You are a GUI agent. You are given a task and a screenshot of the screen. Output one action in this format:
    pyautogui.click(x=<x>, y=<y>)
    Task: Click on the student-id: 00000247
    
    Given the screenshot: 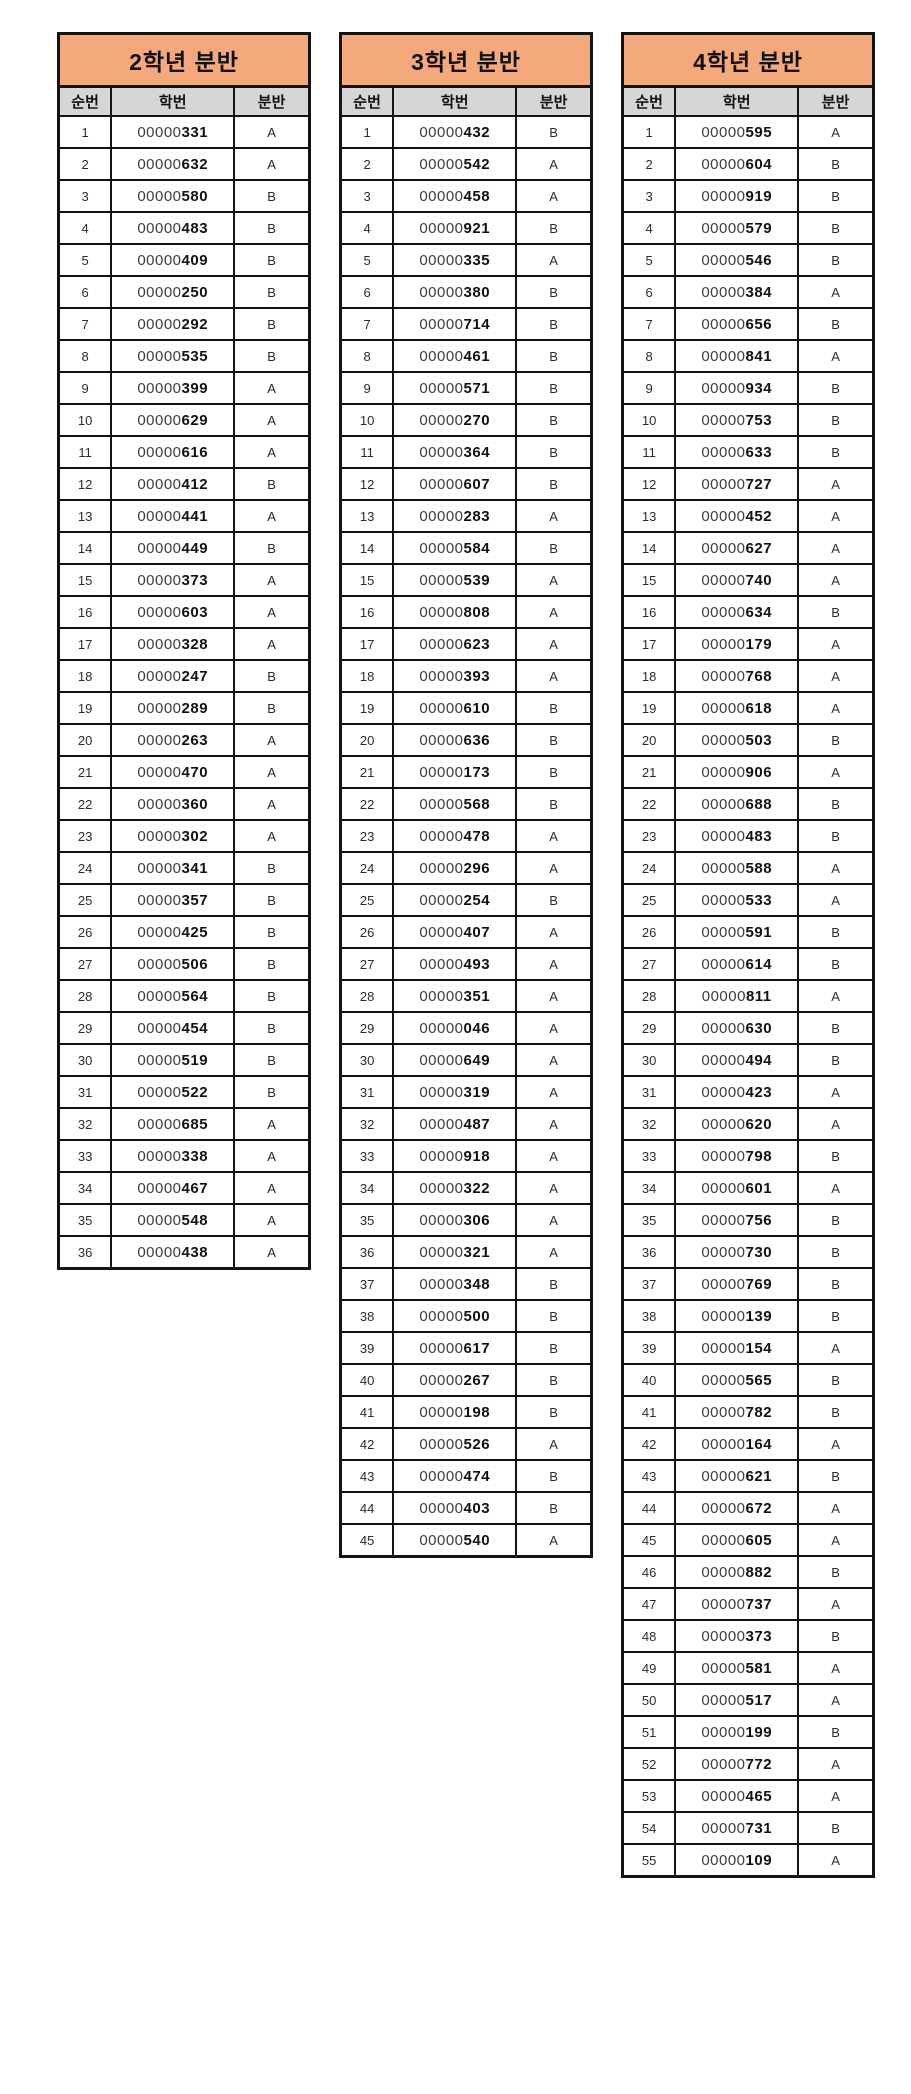 What is the action you would take?
    pyautogui.click(x=173, y=676)
    